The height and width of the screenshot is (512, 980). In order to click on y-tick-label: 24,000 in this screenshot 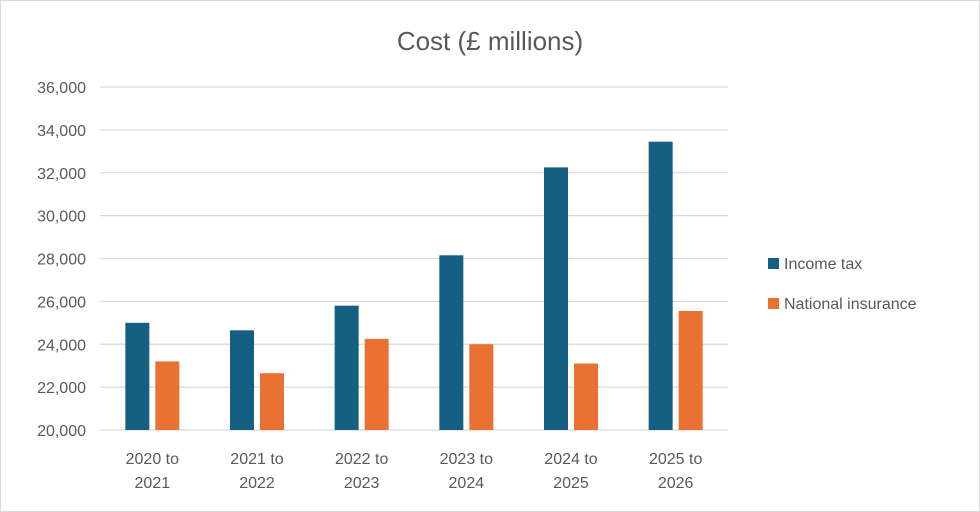, I will do `click(61, 345)`.